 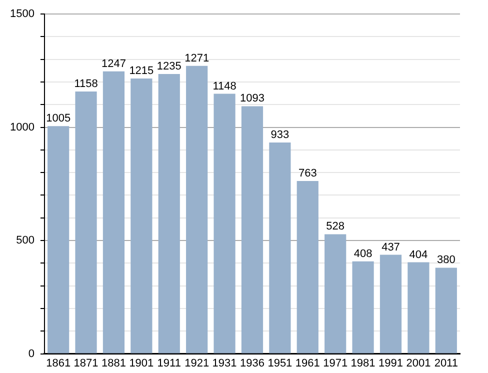 What do you see at coordinates (113, 363) in the screenshot?
I see `x-tick-label: 1881` at bounding box center [113, 363].